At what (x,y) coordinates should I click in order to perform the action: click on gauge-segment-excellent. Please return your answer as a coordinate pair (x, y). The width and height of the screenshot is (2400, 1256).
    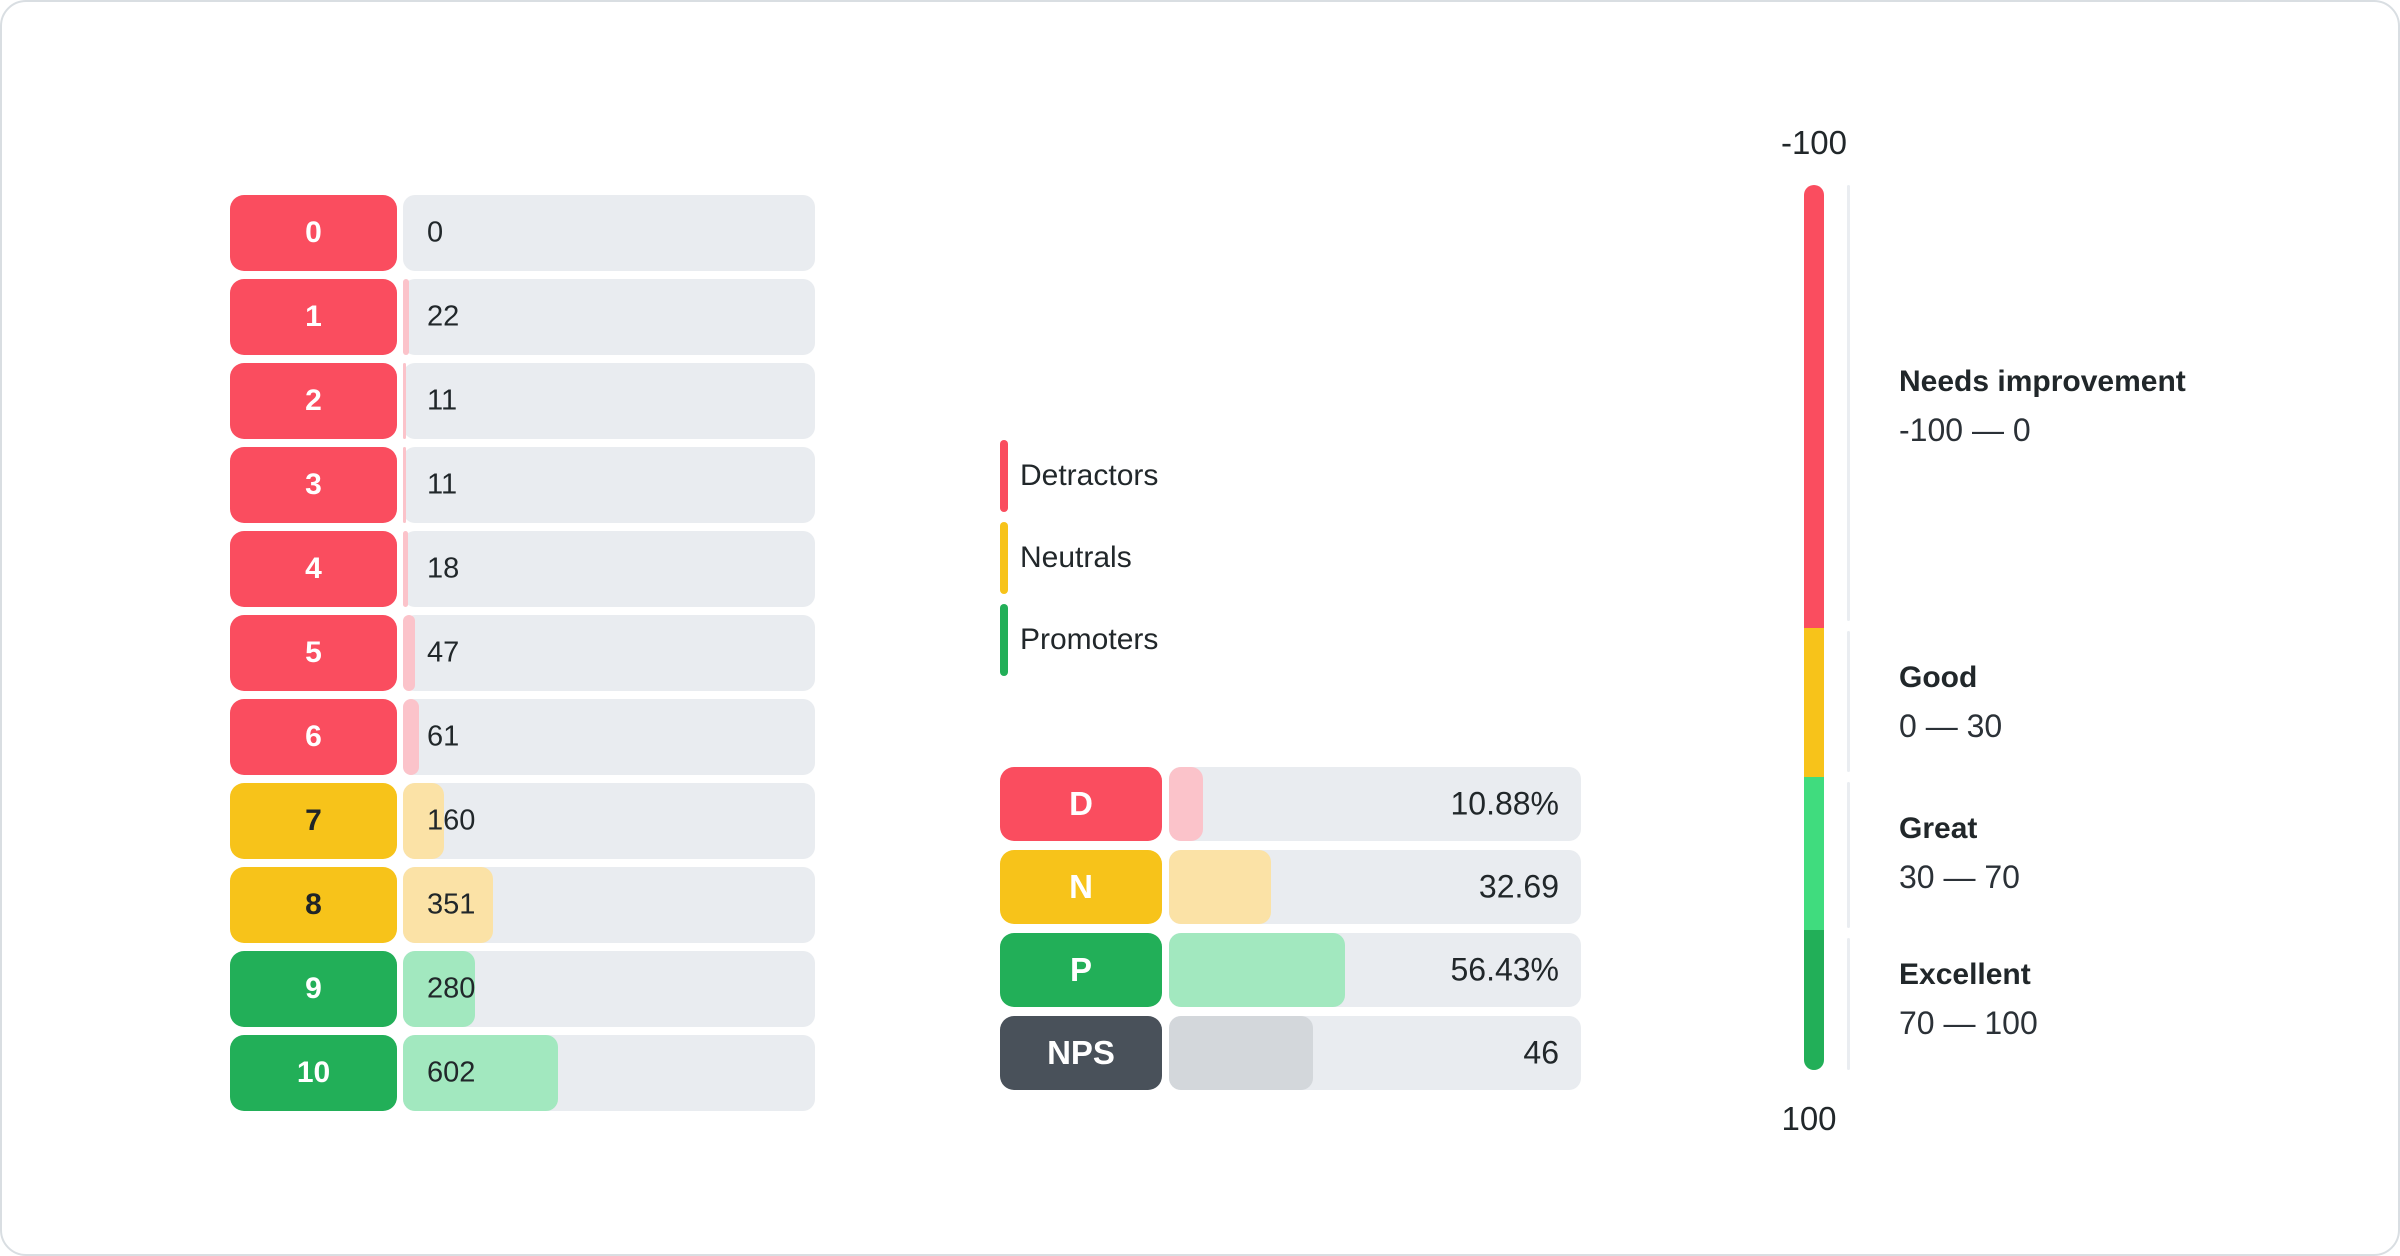
    Looking at the image, I should click on (1814, 1000).